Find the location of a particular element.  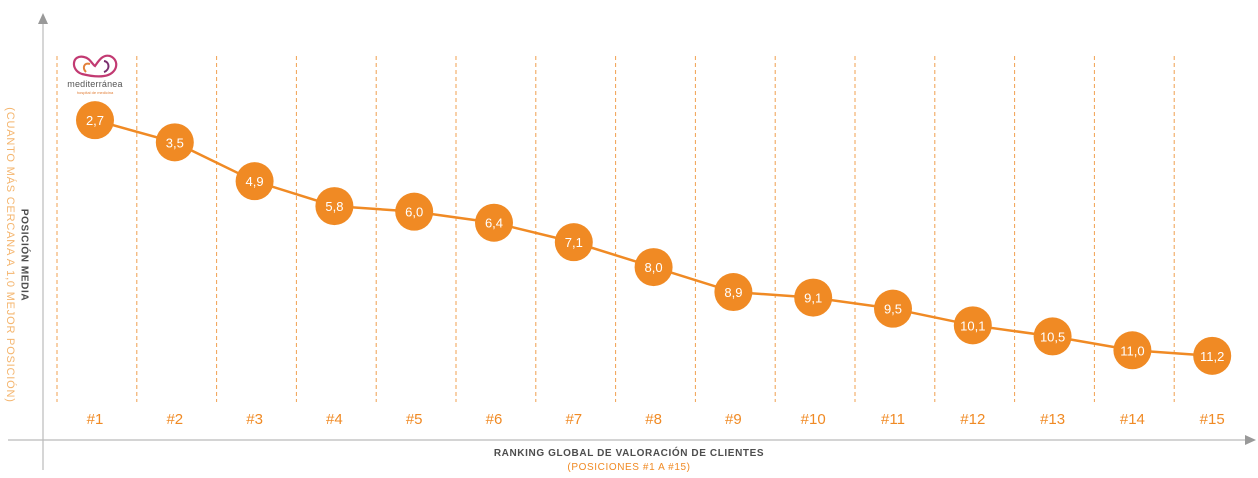

x-axis-title: RANKING GLOBAL DE VALORACIÓN DE CLIENTES is located at coordinates (629, 453).